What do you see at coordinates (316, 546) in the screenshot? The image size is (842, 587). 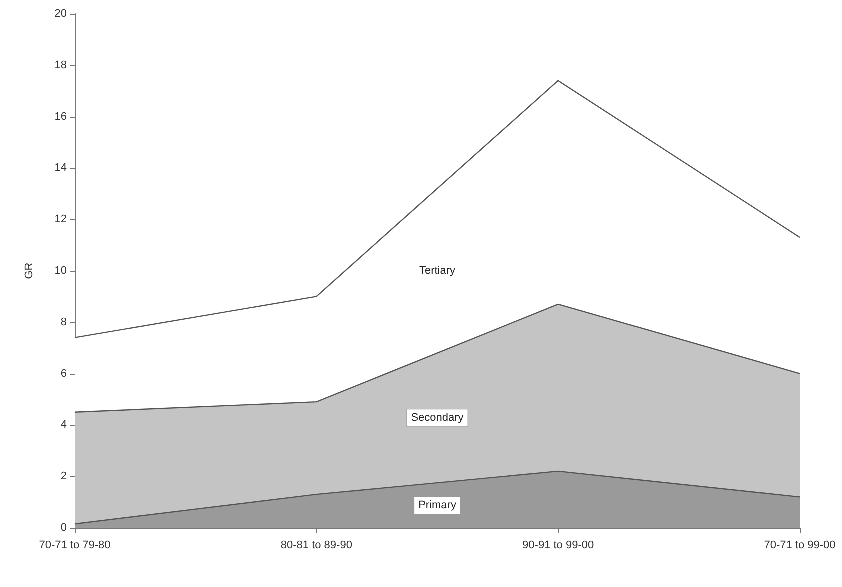 I see `x-tick-label: 80-81 to 89-90` at bounding box center [316, 546].